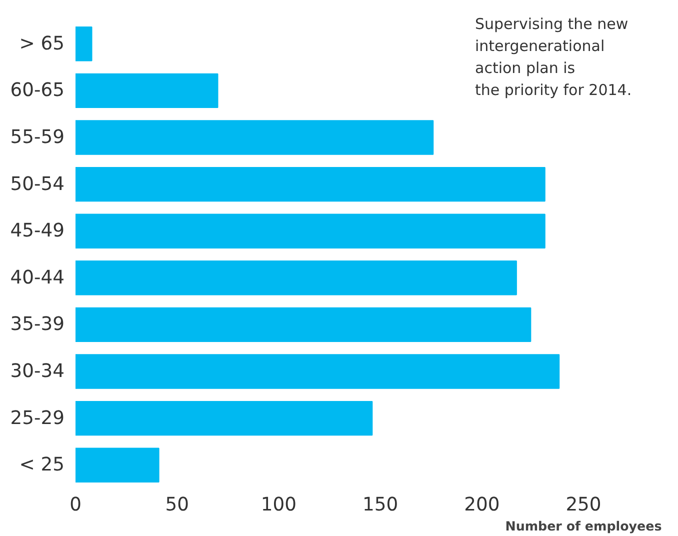 The image size is (678, 536). What do you see at coordinates (37, 418) in the screenshot?
I see `y-tick-label: 25-29` at bounding box center [37, 418].